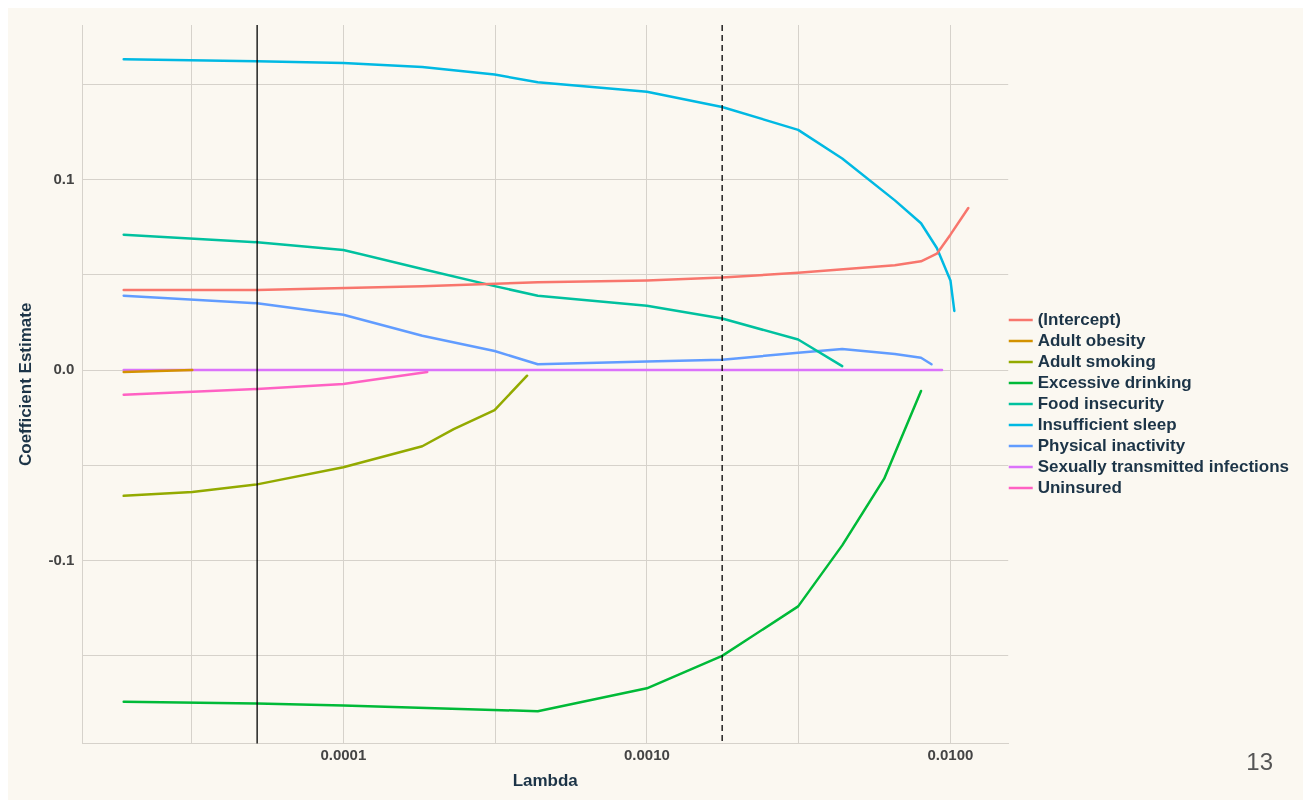 Image resolution: width=1313 pixels, height=811 pixels. What do you see at coordinates (343, 754) in the screenshot?
I see `x-tick-label: 0.0001` at bounding box center [343, 754].